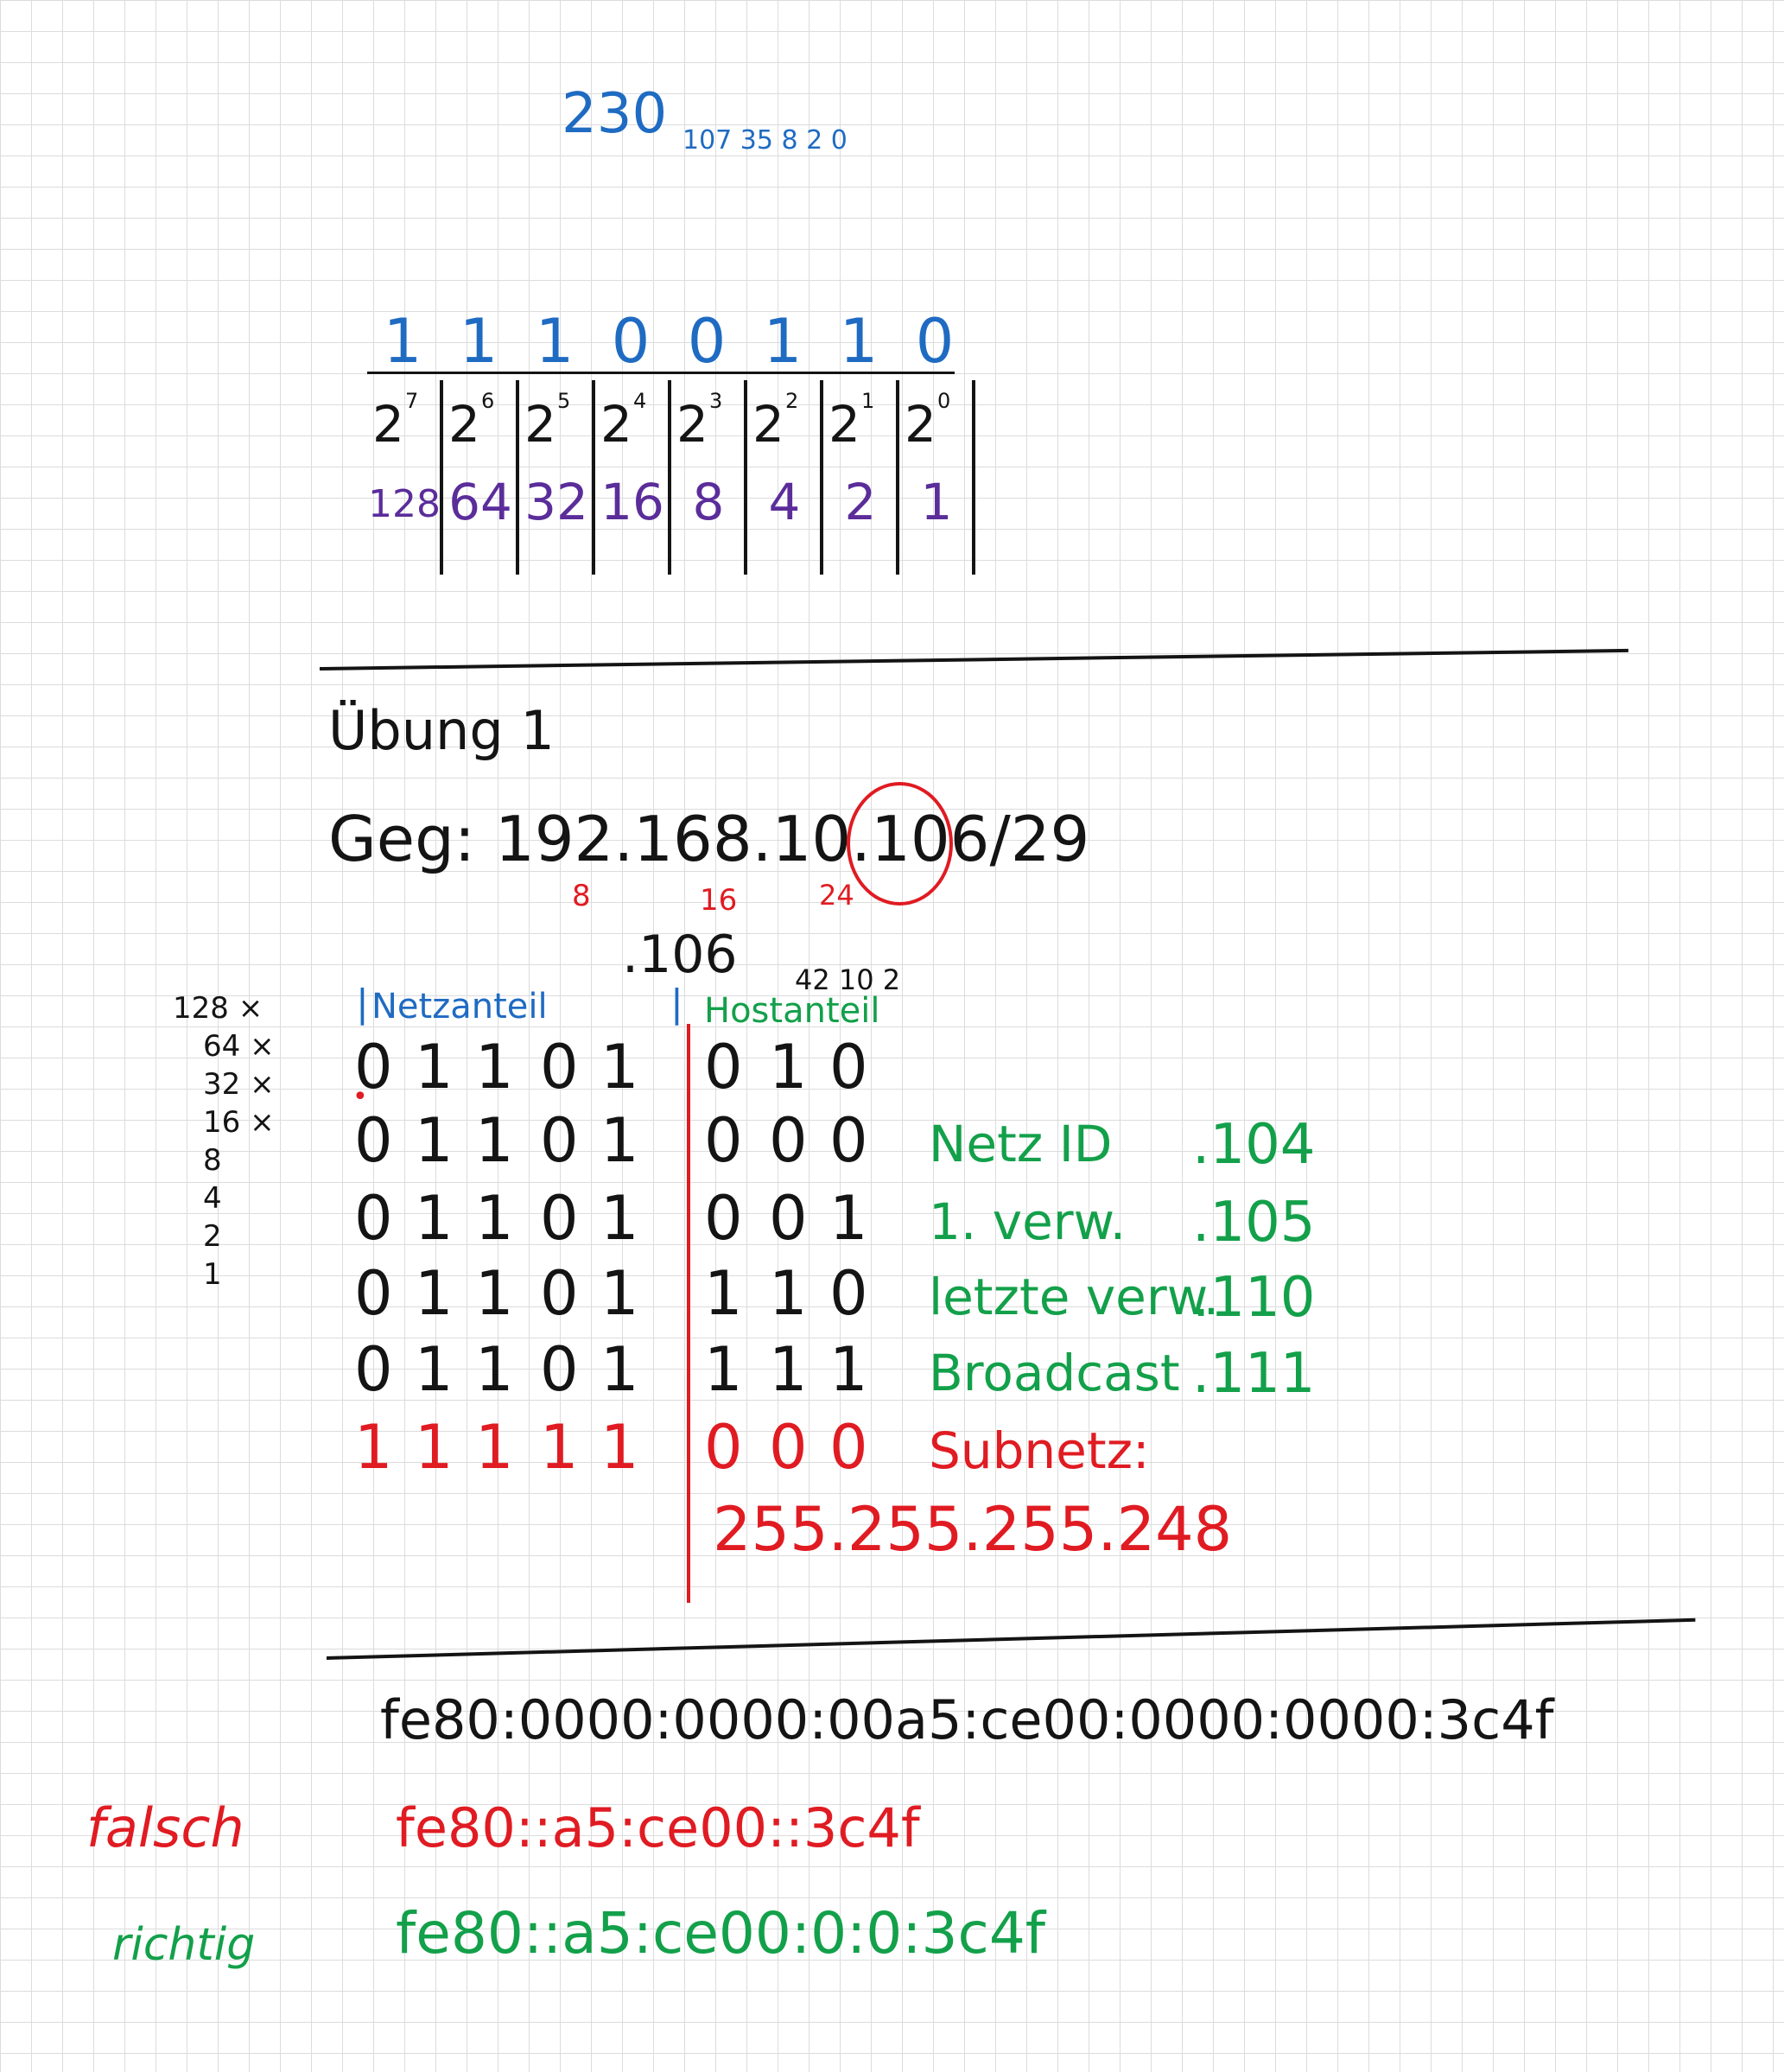 This screenshot has height=2072, width=1784. Describe the element at coordinates (688, 1313) in the screenshot. I see `net-host-separator` at that location.